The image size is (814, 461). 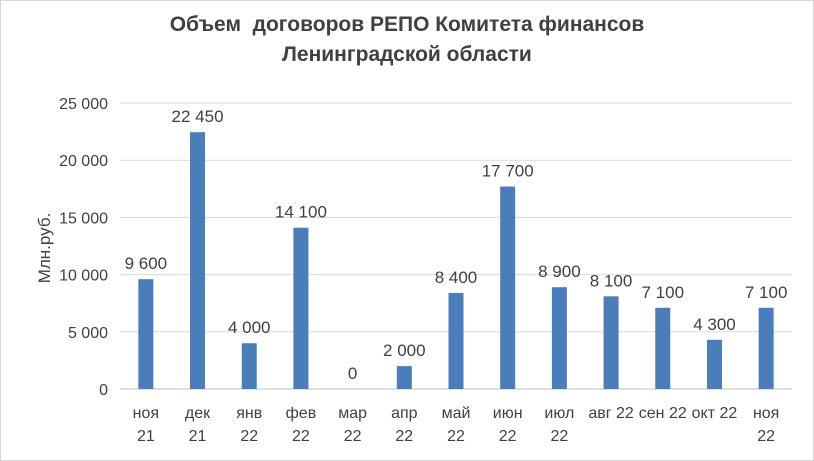 What do you see at coordinates (559, 413) in the screenshot?
I see `x-tick-label: июл` at bounding box center [559, 413].